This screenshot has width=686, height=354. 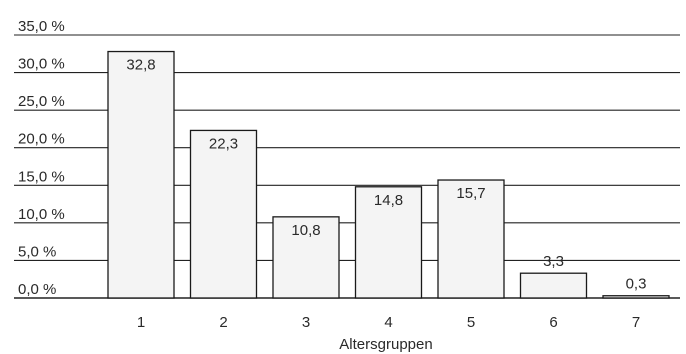 I want to click on y-tick-label: 20,0 %, so click(x=41, y=139).